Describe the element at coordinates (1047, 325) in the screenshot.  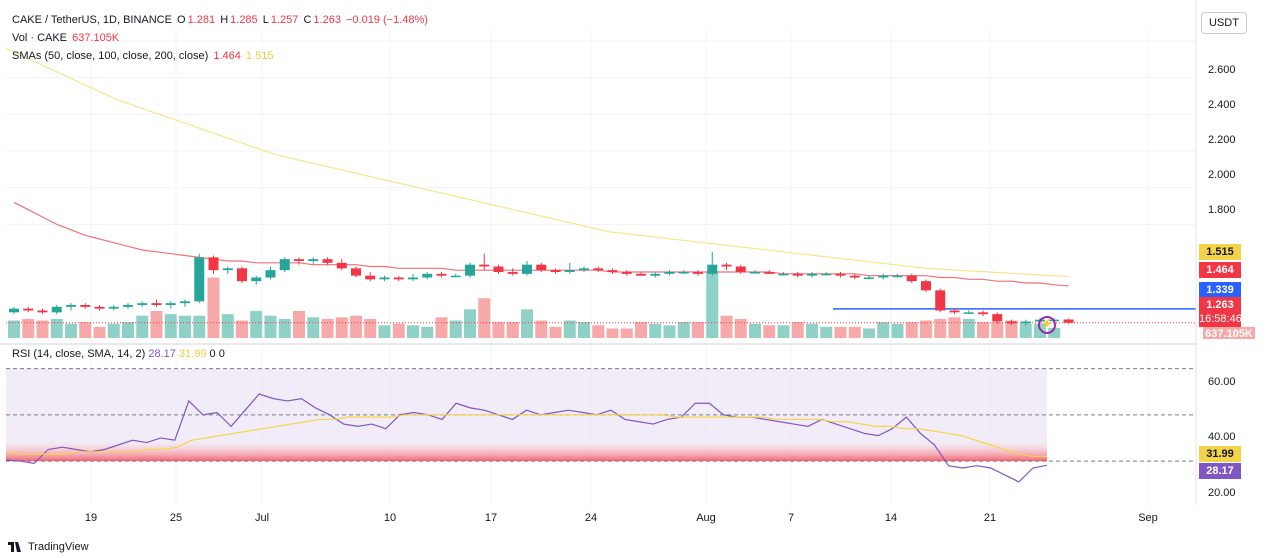
I see `lightning-icon: ⚡` at that location.